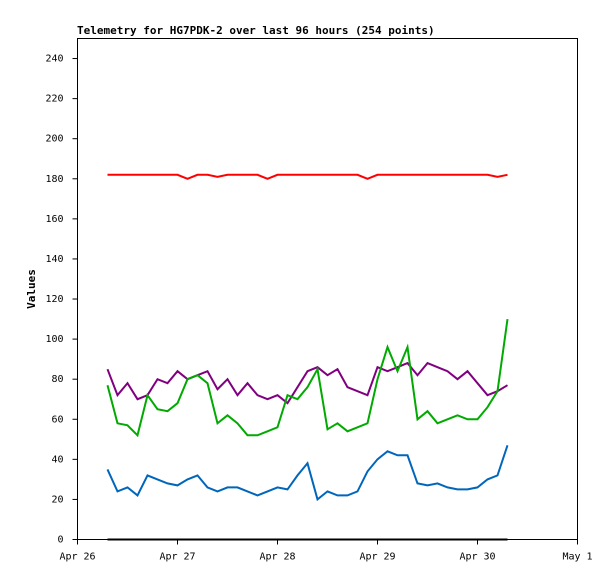 The image size is (615, 579). I want to click on x-tick-label: Apr 30, so click(477, 557).